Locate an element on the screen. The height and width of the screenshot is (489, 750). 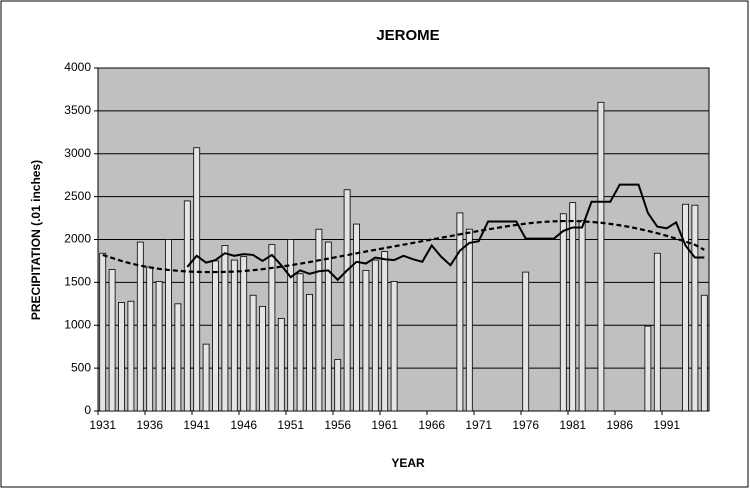
y-tick-label: 3500 is located at coordinates (77, 110).